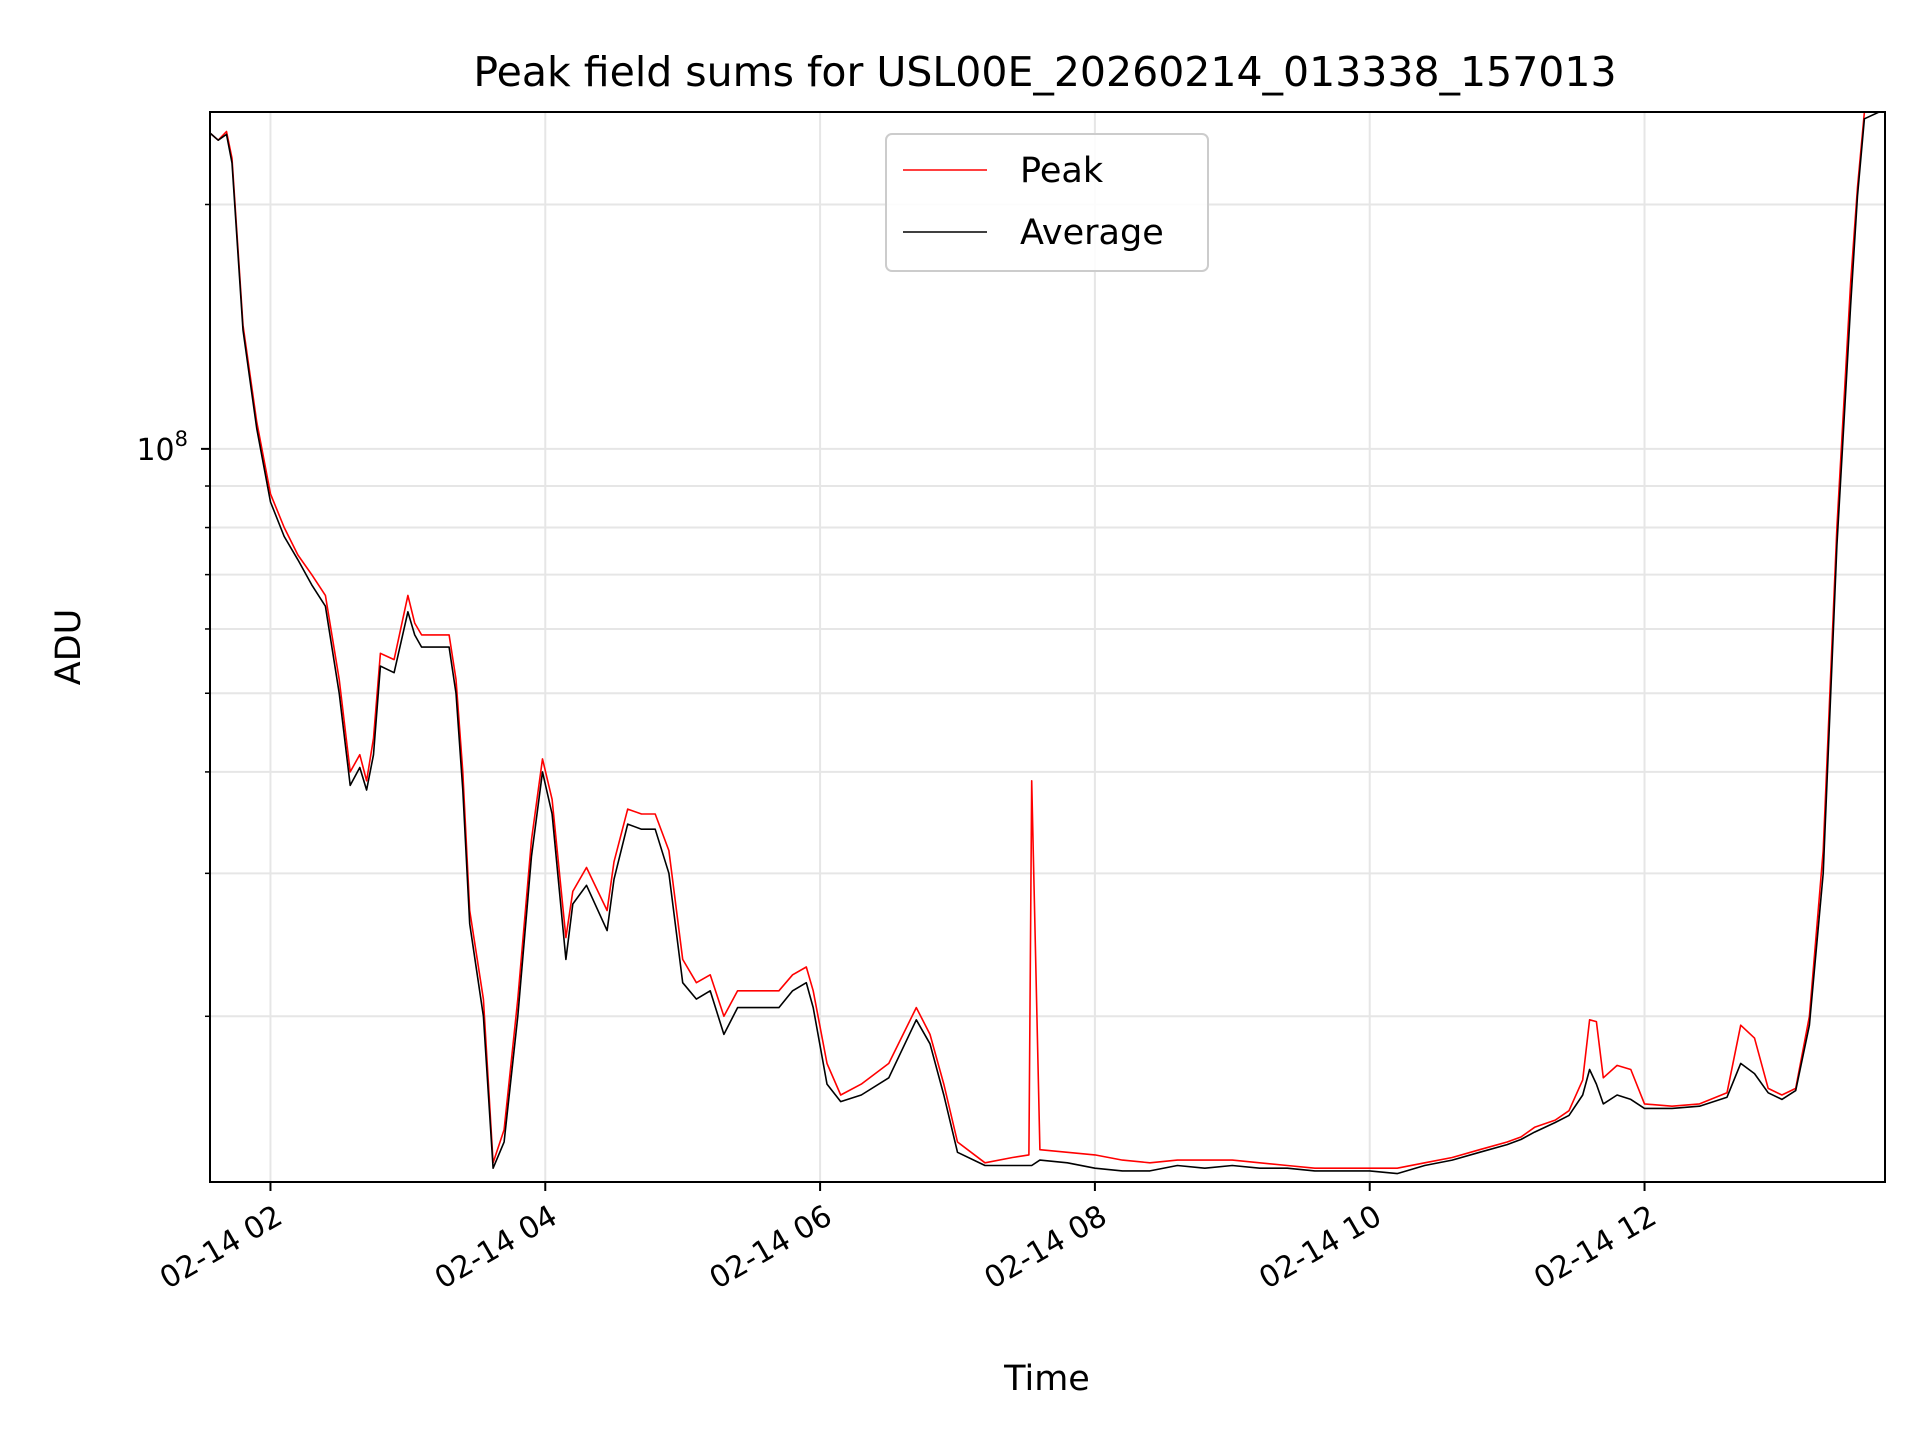  I want to click on y-axis-ticks: 108, so click(173, 610).